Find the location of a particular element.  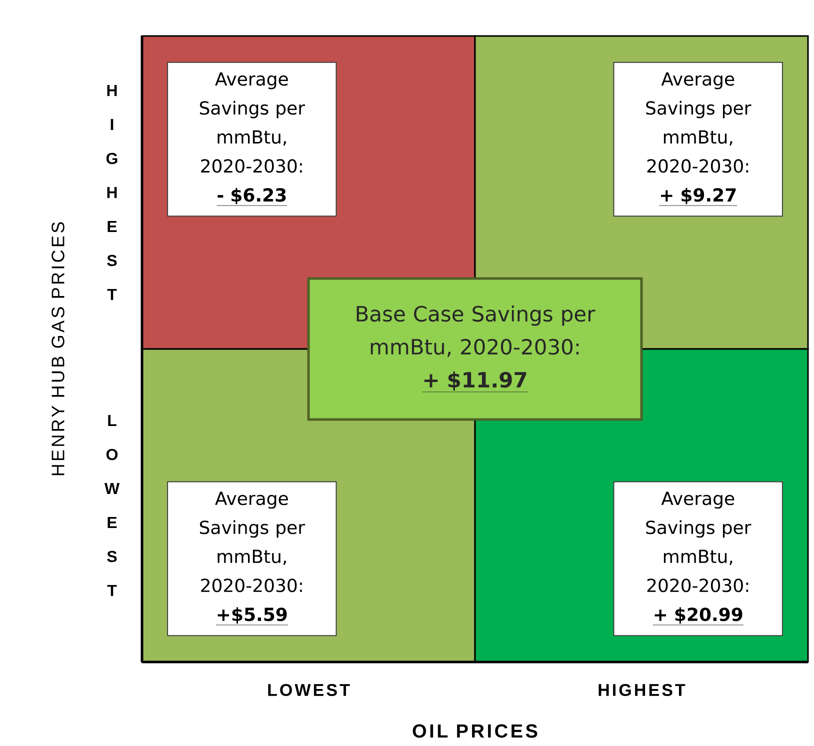

data-label: + $20.99 is located at coordinates (698, 615).